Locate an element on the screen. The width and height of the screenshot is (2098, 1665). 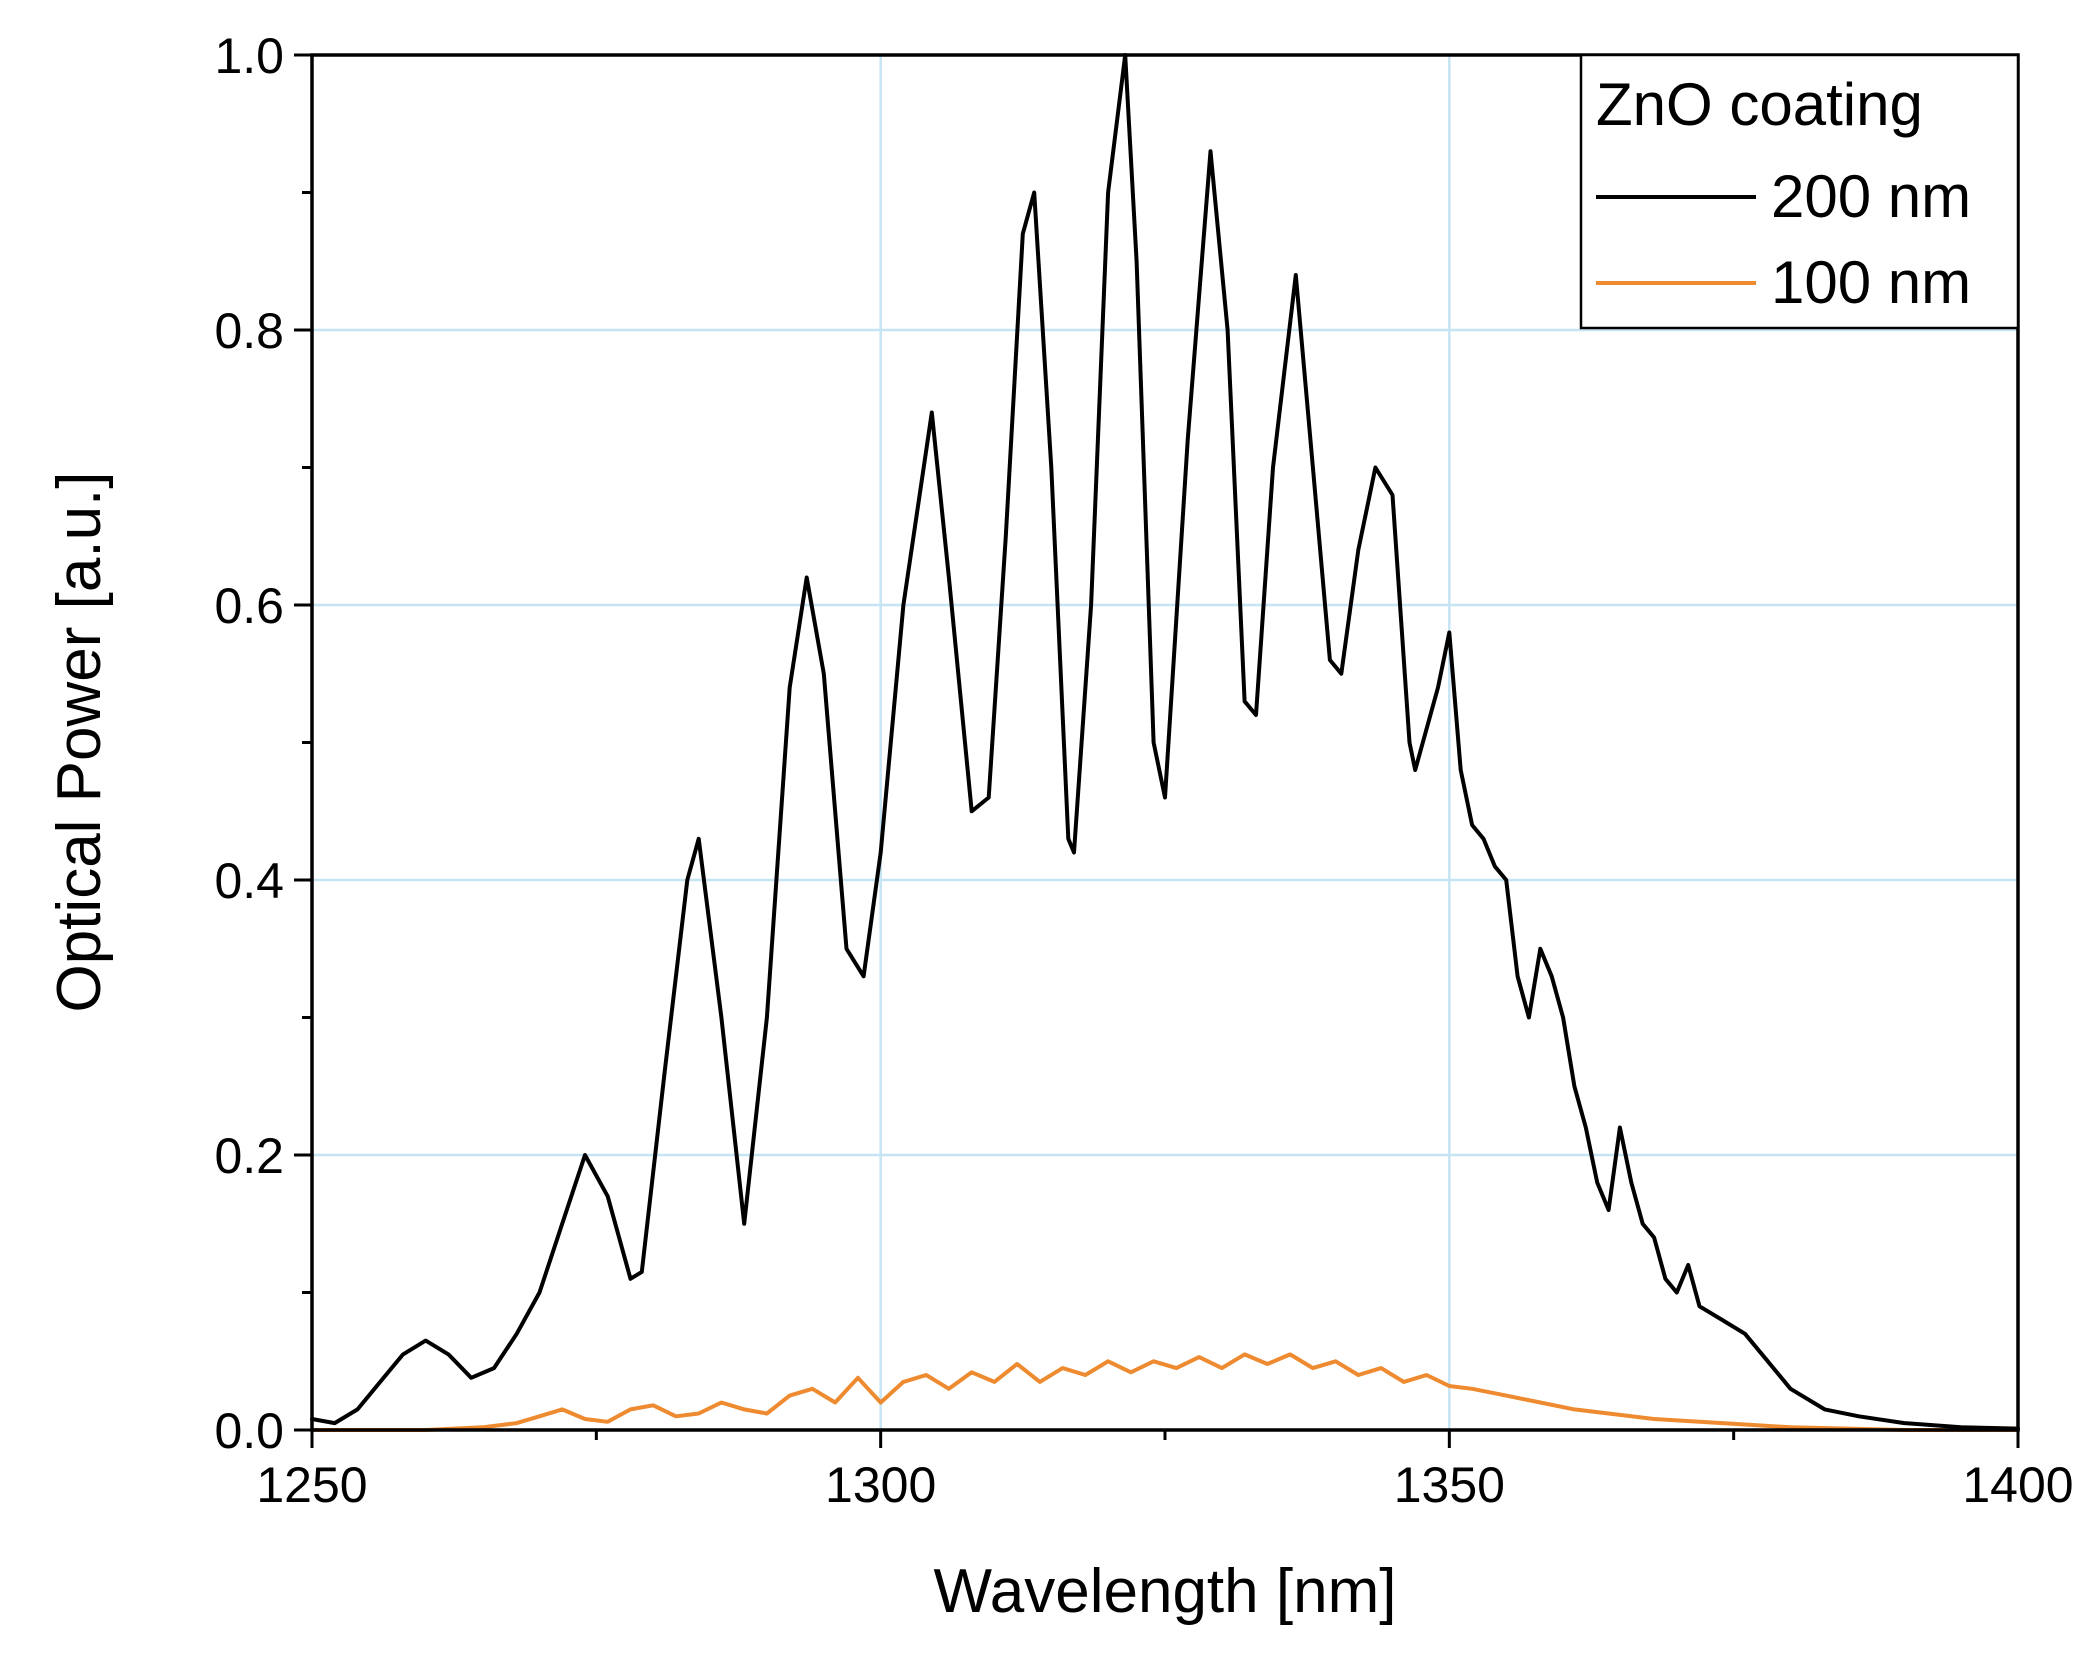
x-tick-label: 1300 is located at coordinates (880, 1485).